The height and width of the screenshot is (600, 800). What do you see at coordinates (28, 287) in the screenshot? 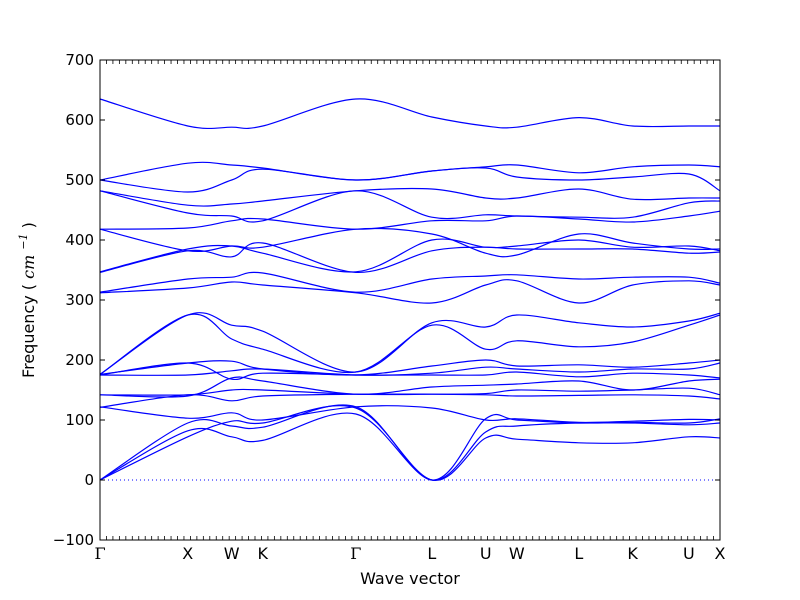
I see `y-axis-unit-open: (` at bounding box center [28, 287].